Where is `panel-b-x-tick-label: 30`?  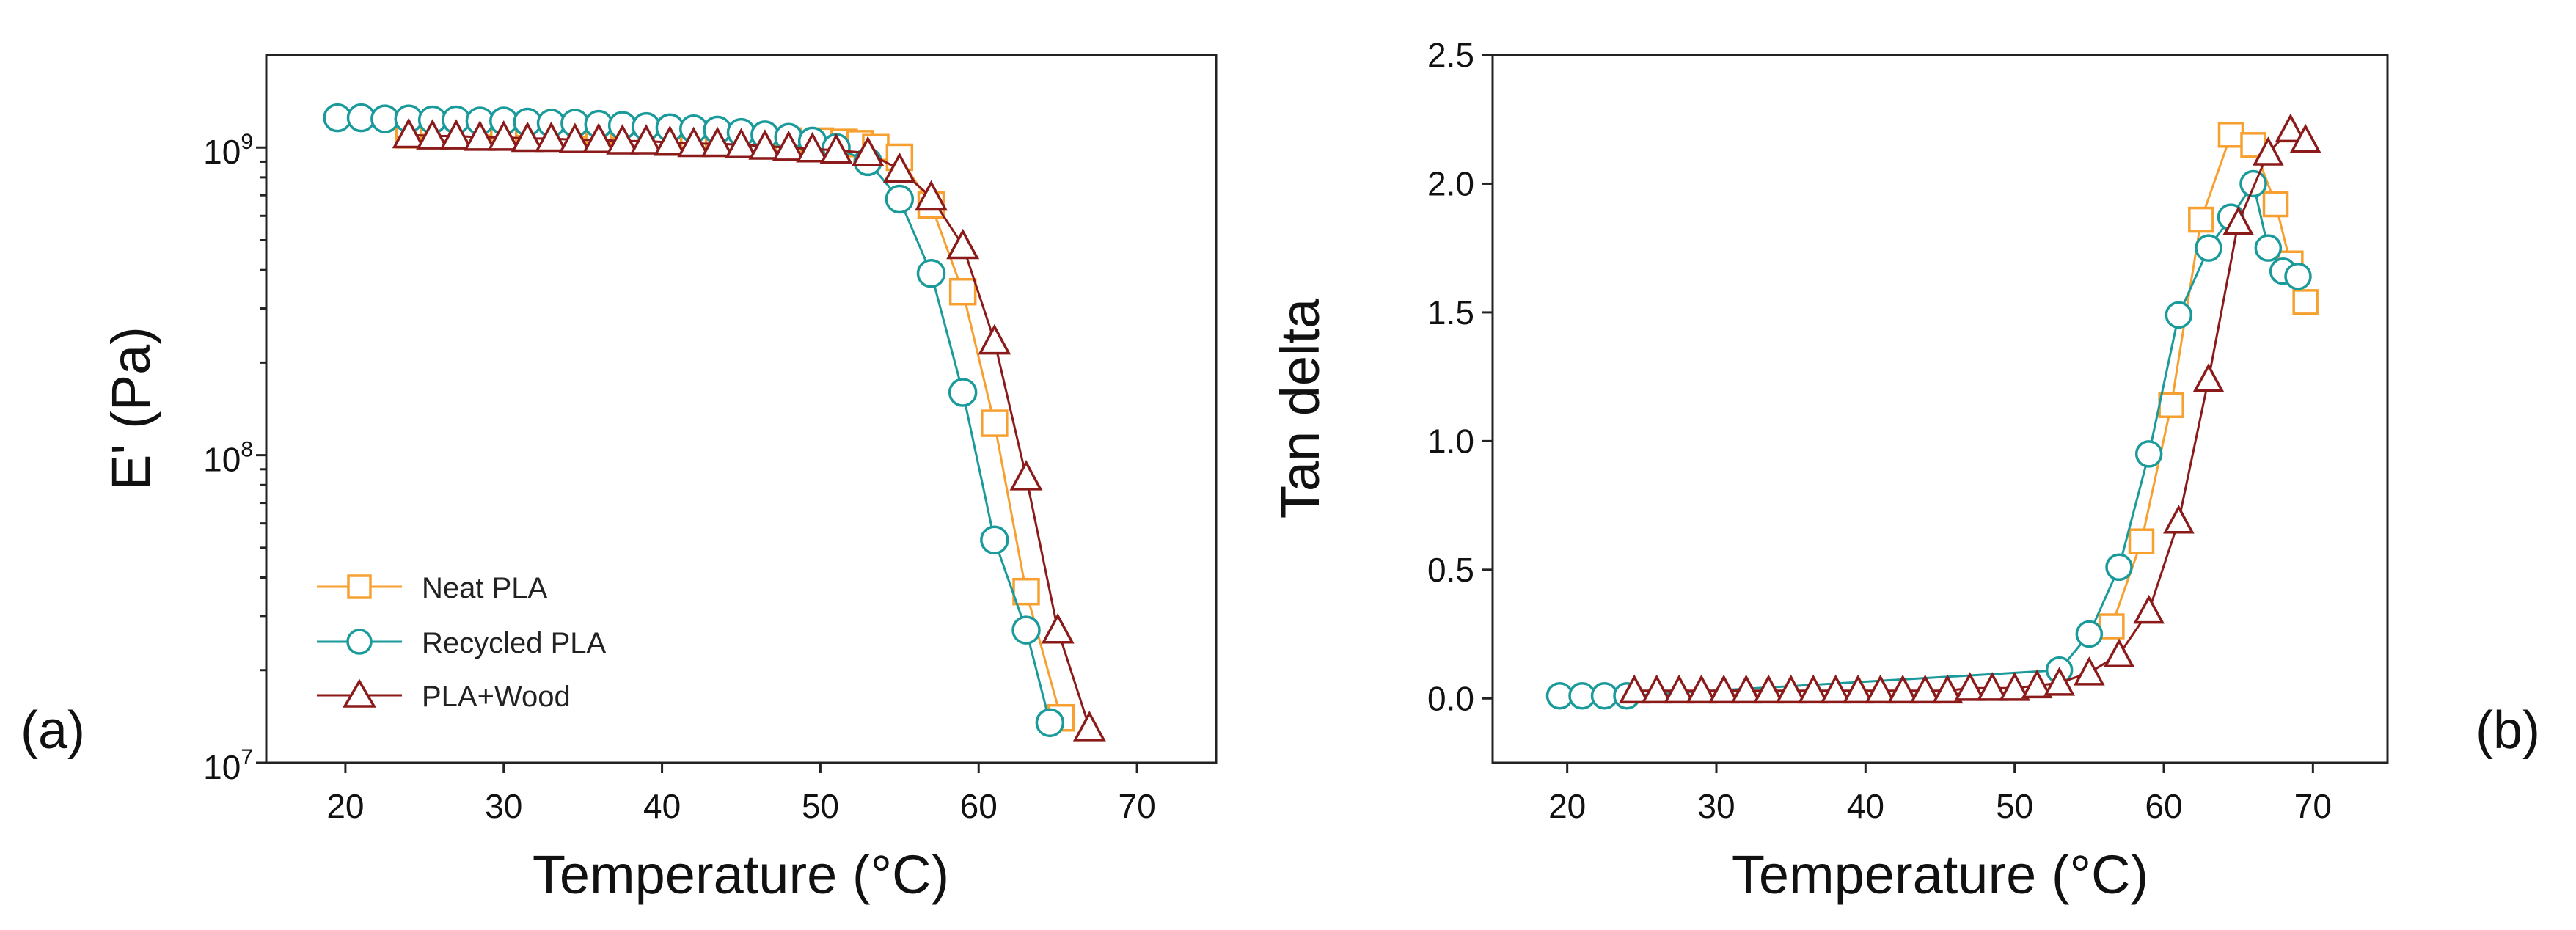
panel-b-x-tick-label: 30 is located at coordinates (1716, 806).